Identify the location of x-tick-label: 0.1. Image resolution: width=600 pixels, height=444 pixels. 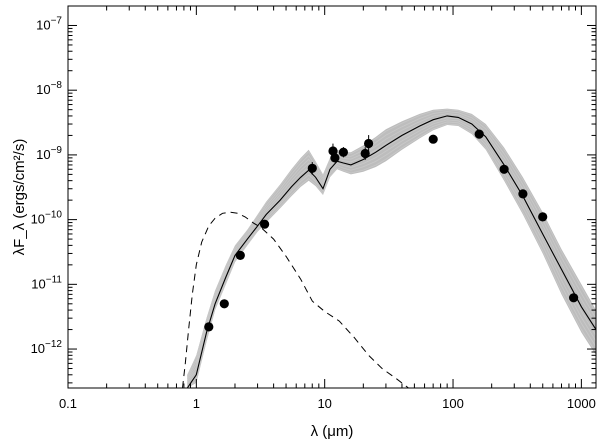
(68, 403).